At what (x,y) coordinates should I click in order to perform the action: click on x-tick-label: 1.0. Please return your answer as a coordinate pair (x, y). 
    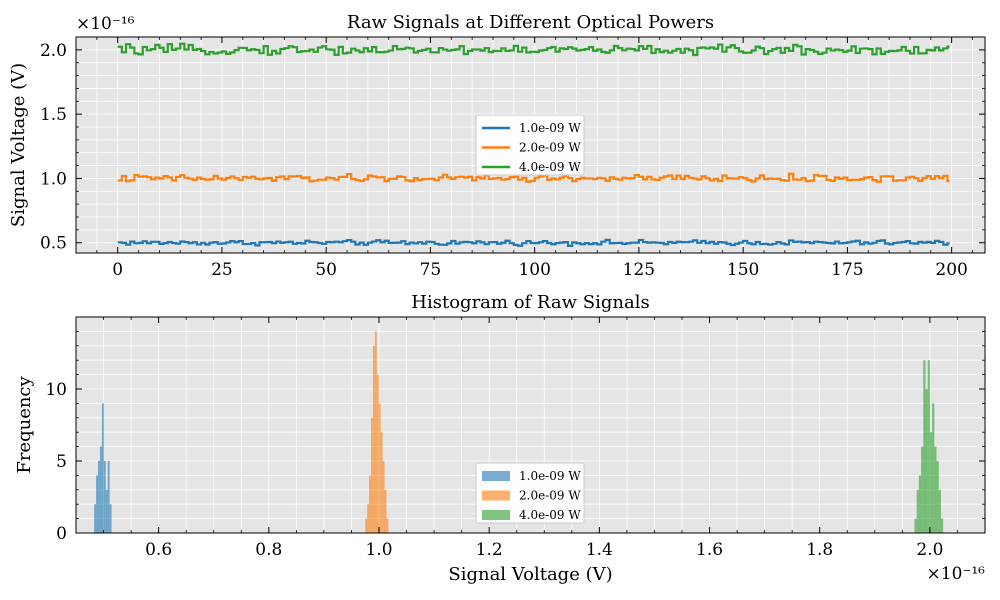
    Looking at the image, I should click on (378, 550).